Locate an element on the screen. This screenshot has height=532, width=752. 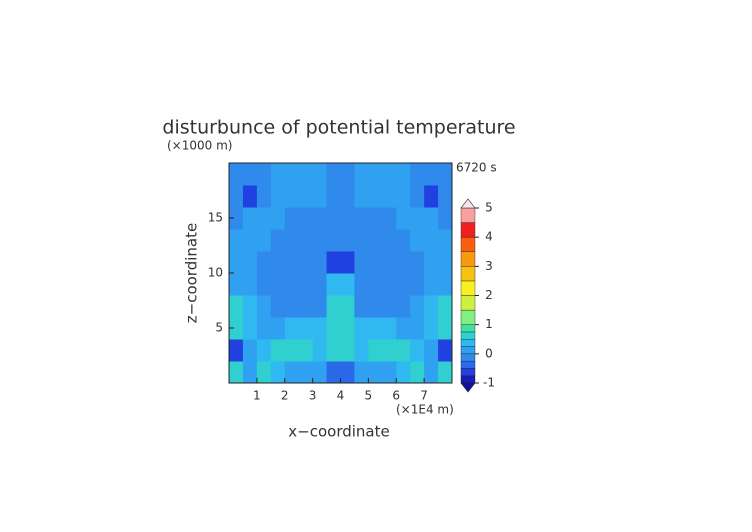
x-axis-label: x−coordinate is located at coordinates (338, 432).